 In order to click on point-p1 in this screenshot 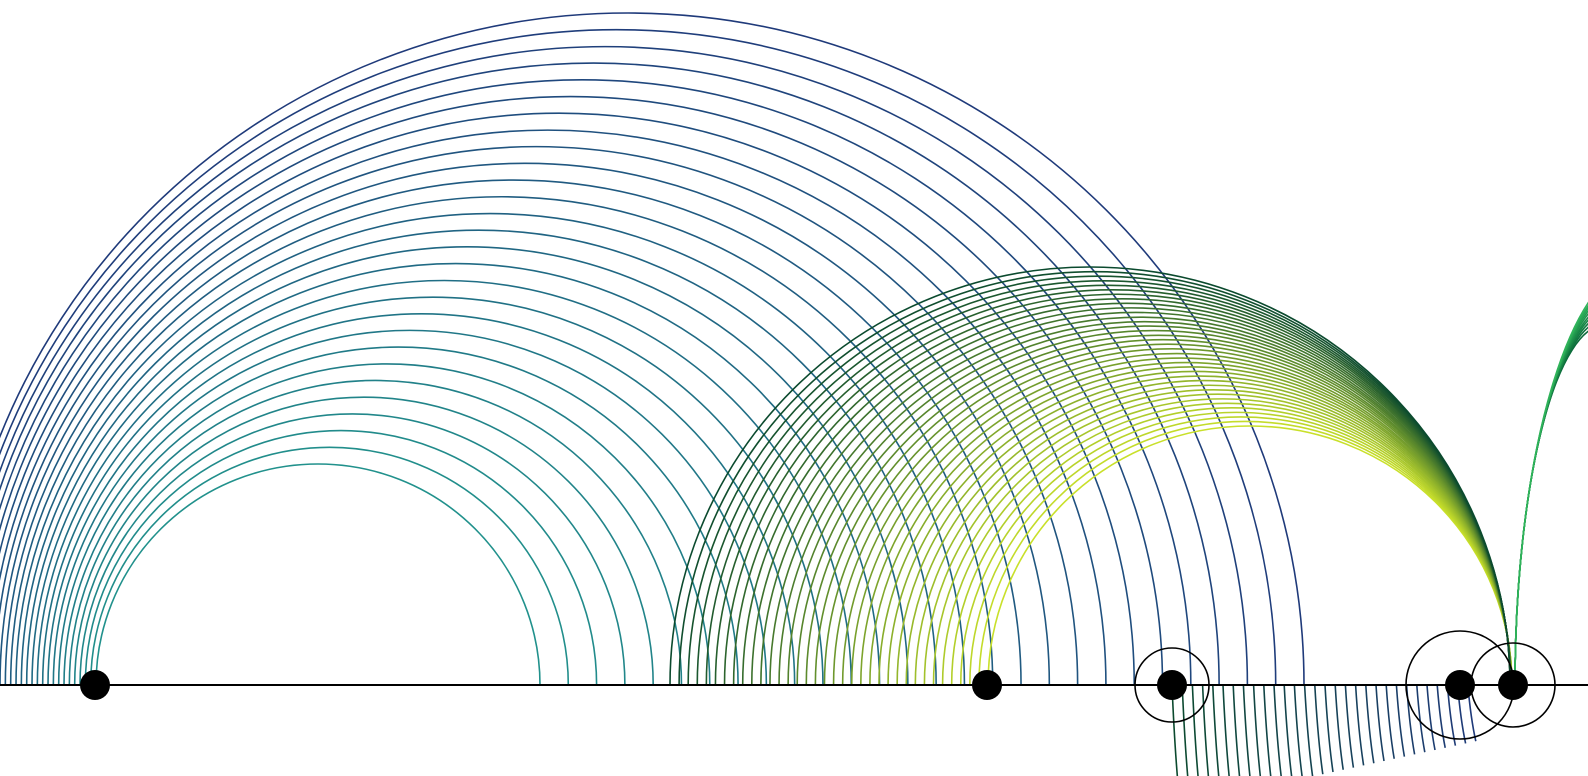, I will do `click(95, 685)`.